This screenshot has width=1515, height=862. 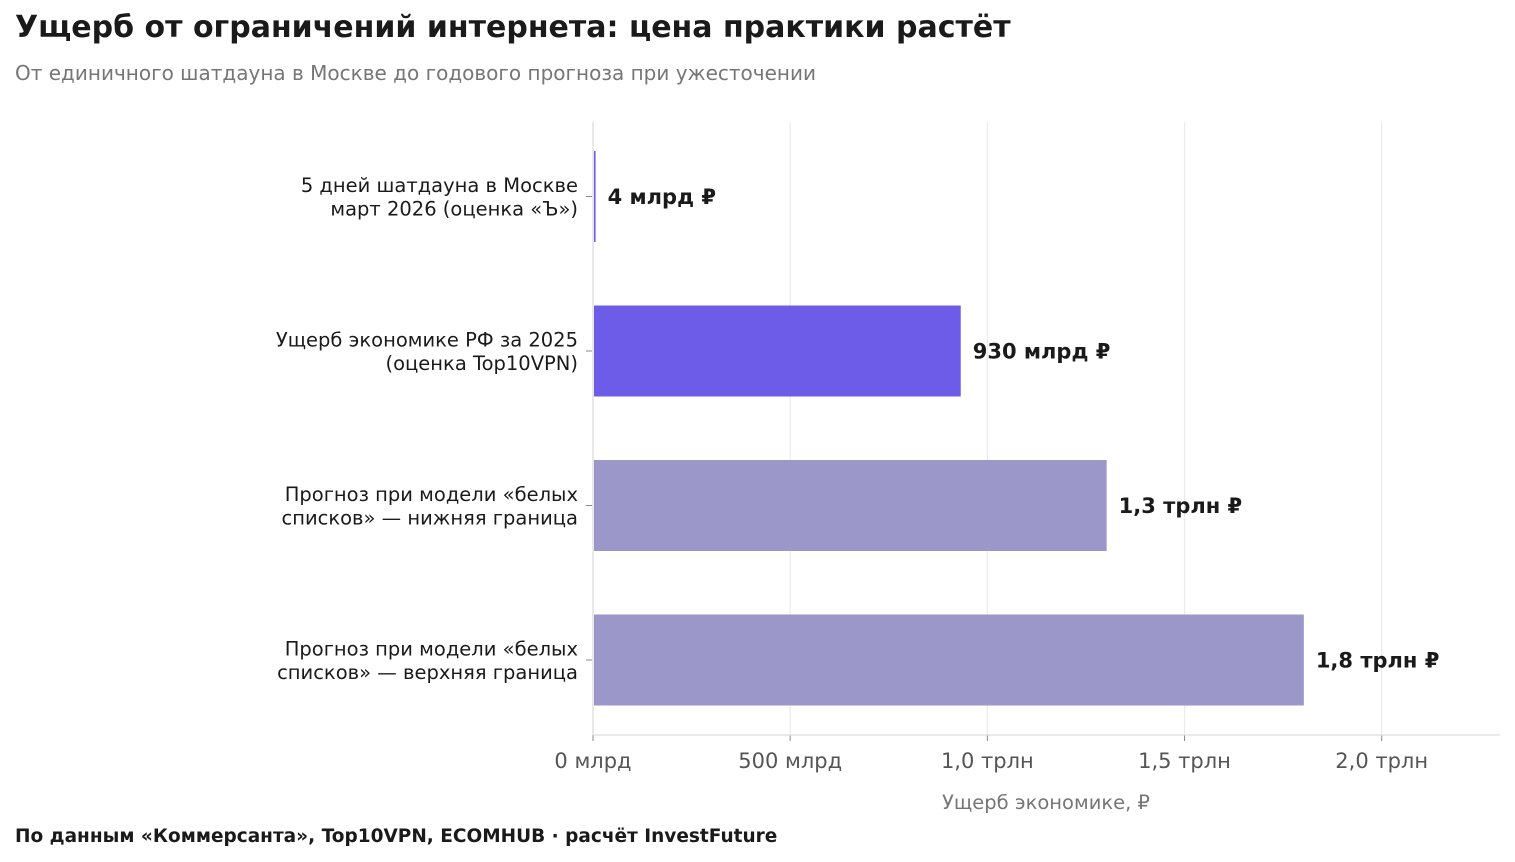 What do you see at coordinates (1181, 506) in the screenshot?
I see `value-label: 1,3 трлн ₽` at bounding box center [1181, 506].